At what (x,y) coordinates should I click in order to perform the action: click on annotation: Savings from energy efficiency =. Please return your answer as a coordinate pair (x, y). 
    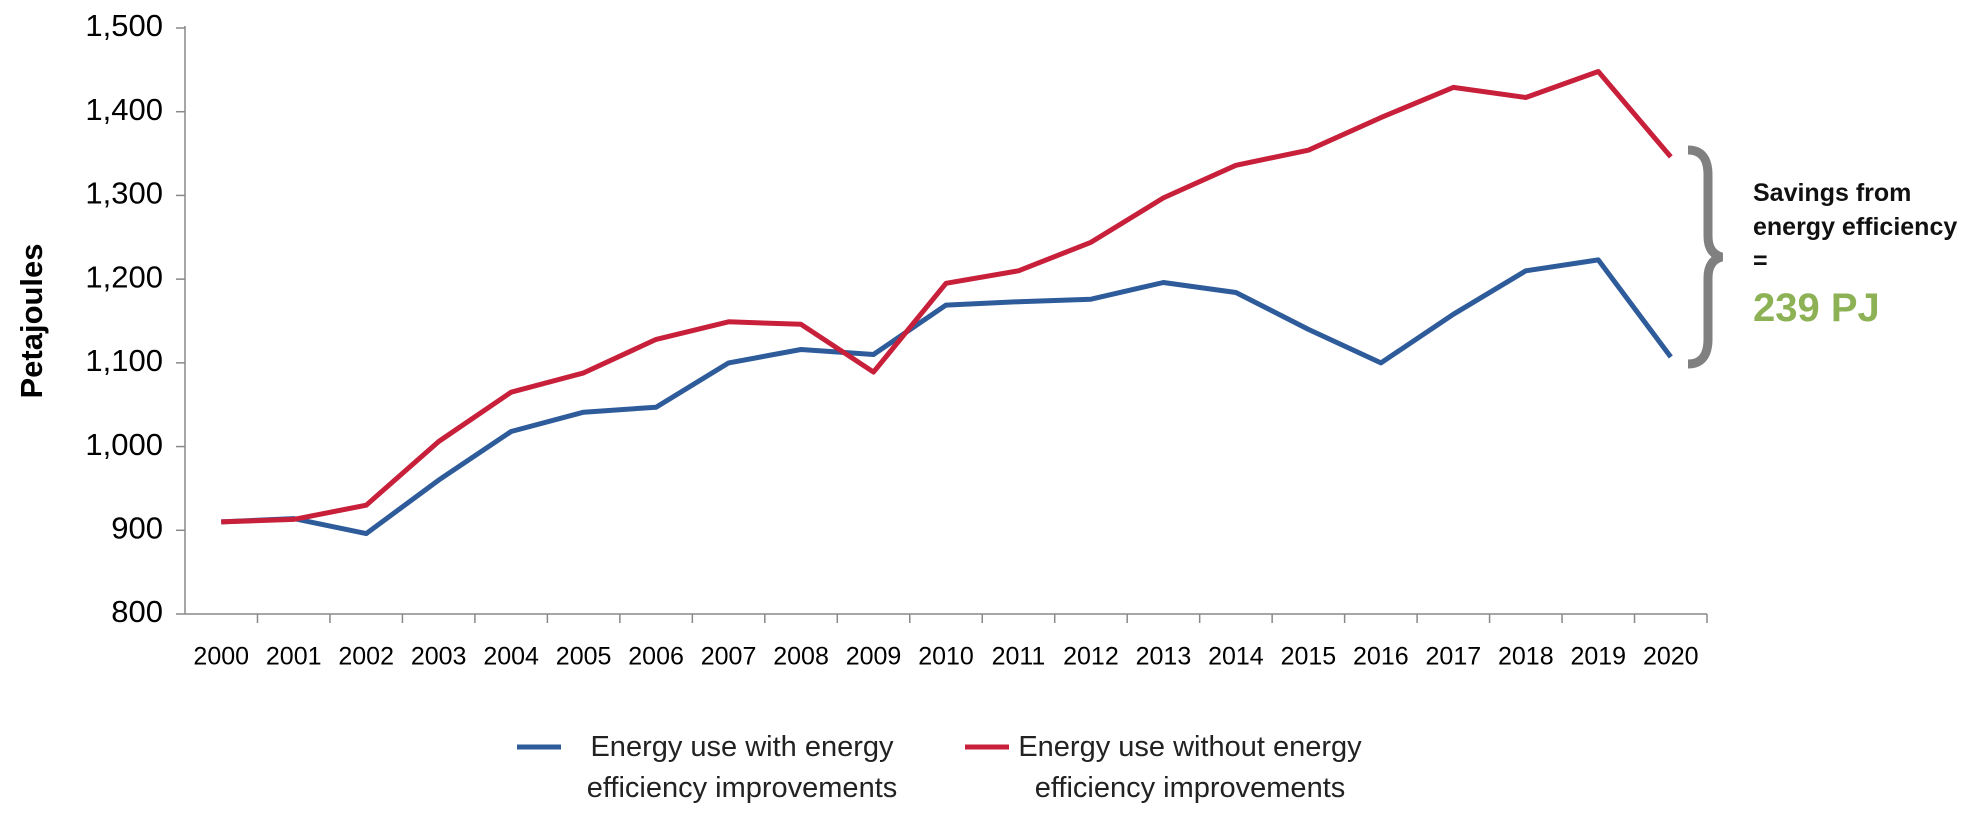
    Looking at the image, I should click on (1855, 227).